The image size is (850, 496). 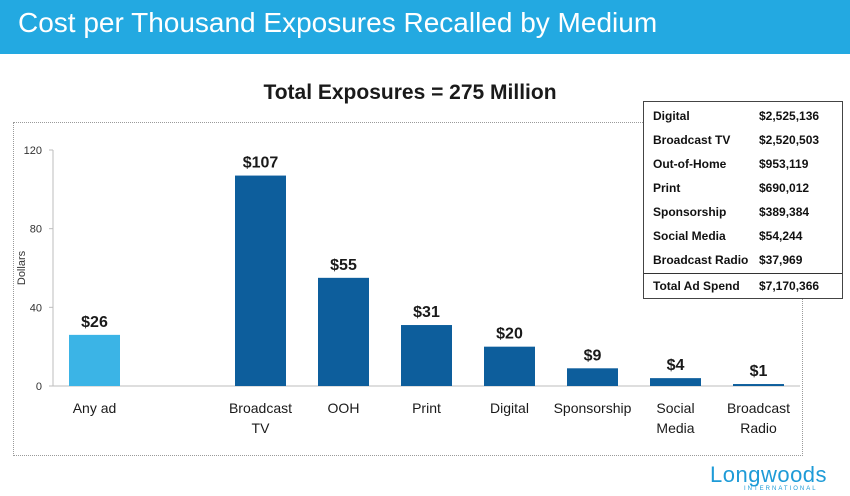 What do you see at coordinates (789, 286) in the screenshot?
I see `spend-total-value: $7,170,366` at bounding box center [789, 286].